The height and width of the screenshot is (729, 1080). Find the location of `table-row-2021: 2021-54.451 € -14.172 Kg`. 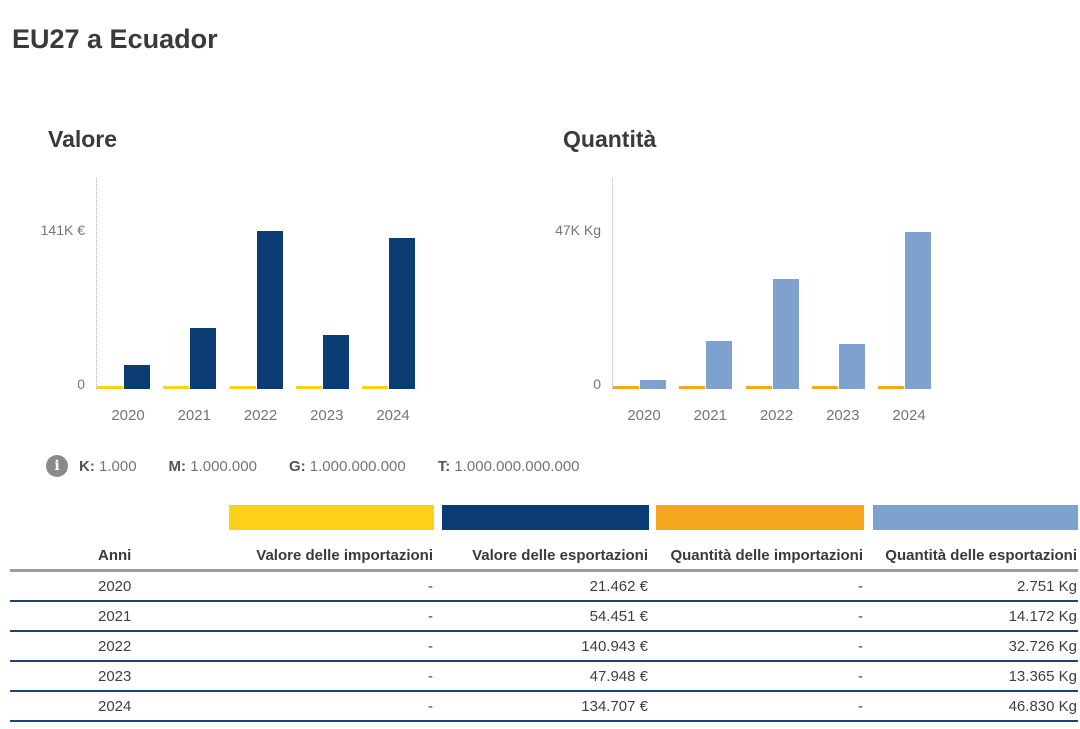

table-row-2021: 2021-54.451 € -14.172 Kg is located at coordinates (544, 616).